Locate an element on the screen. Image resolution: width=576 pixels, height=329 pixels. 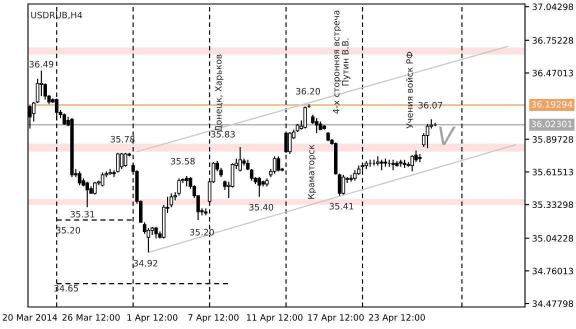
annotation: Учения войск РФ is located at coordinates (409, 90).